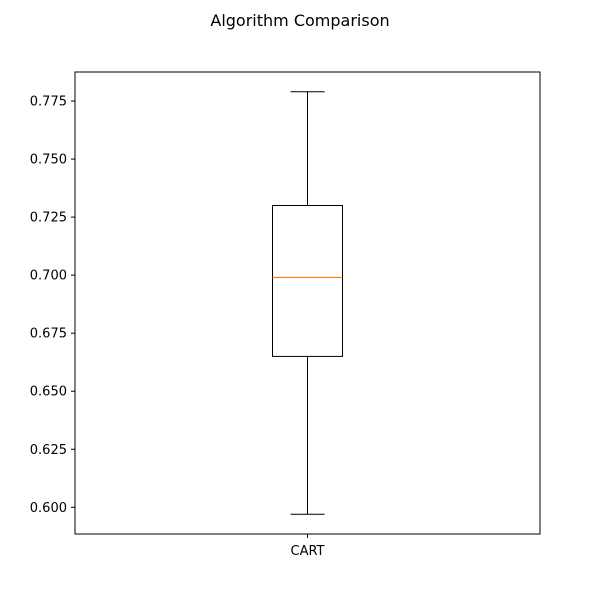 Image resolution: width=600 pixels, height=600 pixels. I want to click on y-tick-label: 0.650, so click(48, 392).